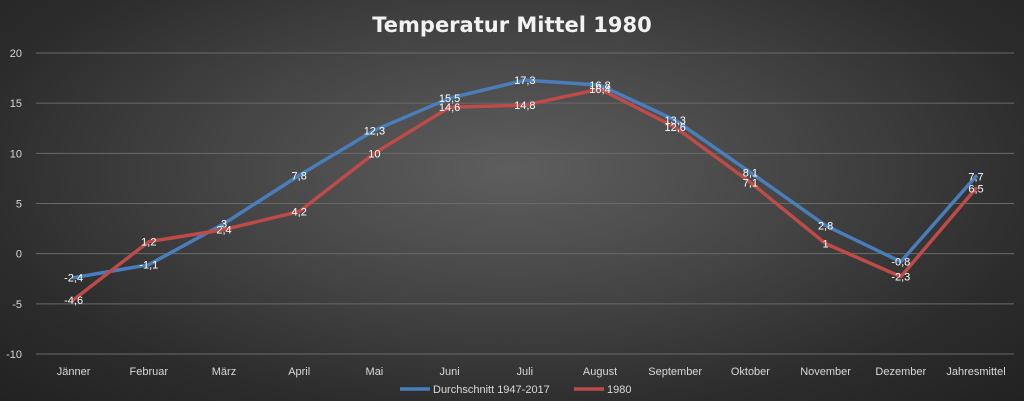 The width and height of the screenshot is (1024, 401). What do you see at coordinates (374, 131) in the screenshot?
I see `data-label: 12,3` at bounding box center [374, 131].